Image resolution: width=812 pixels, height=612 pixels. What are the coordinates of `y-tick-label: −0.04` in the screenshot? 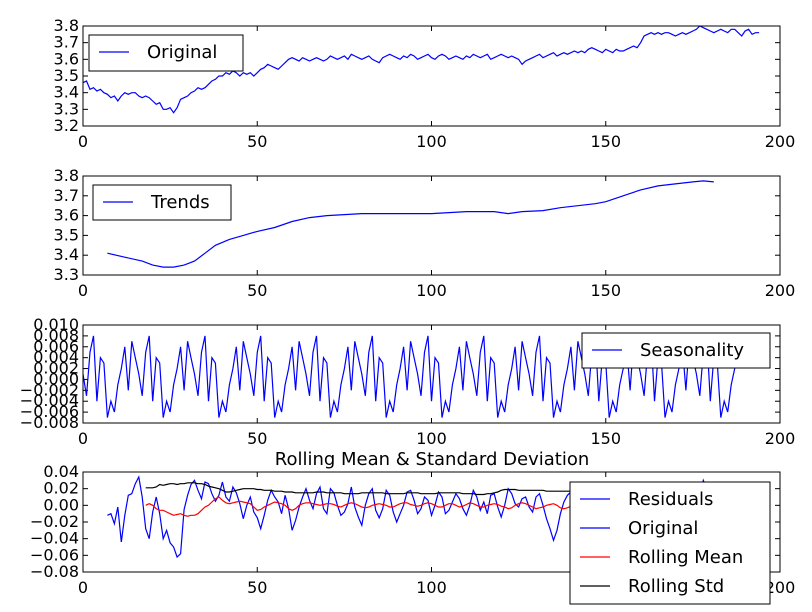 It's located at (54, 538).